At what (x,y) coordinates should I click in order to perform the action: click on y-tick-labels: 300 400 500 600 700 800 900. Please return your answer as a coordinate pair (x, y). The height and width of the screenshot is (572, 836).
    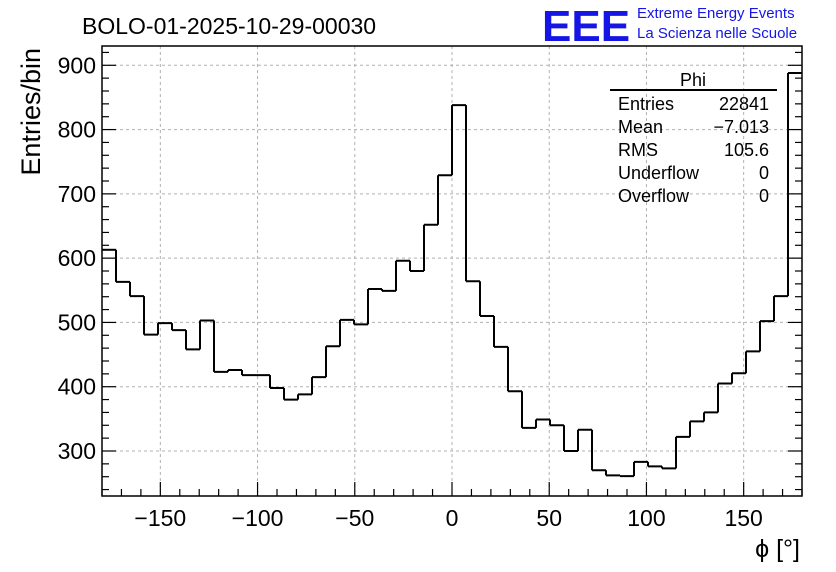
    Looking at the image, I should click on (77, 258).